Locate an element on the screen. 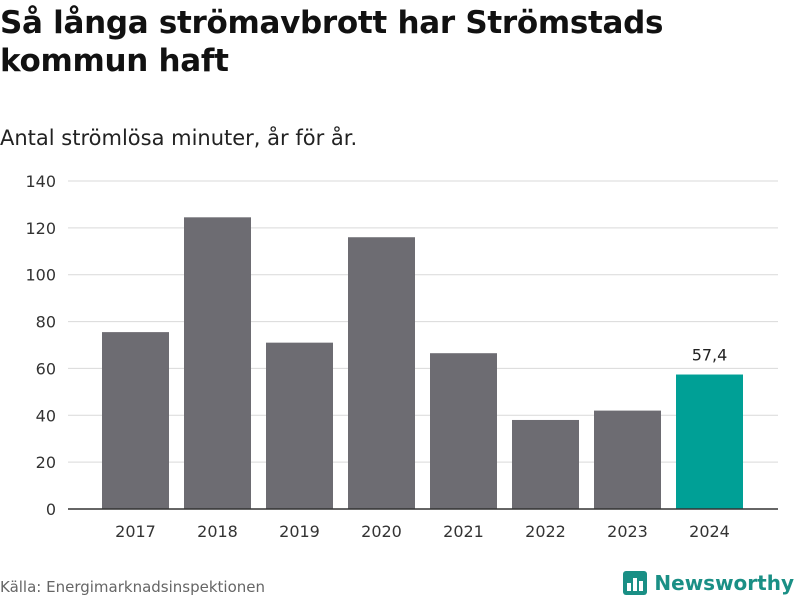  x-tick-label: 2019 is located at coordinates (299, 531).